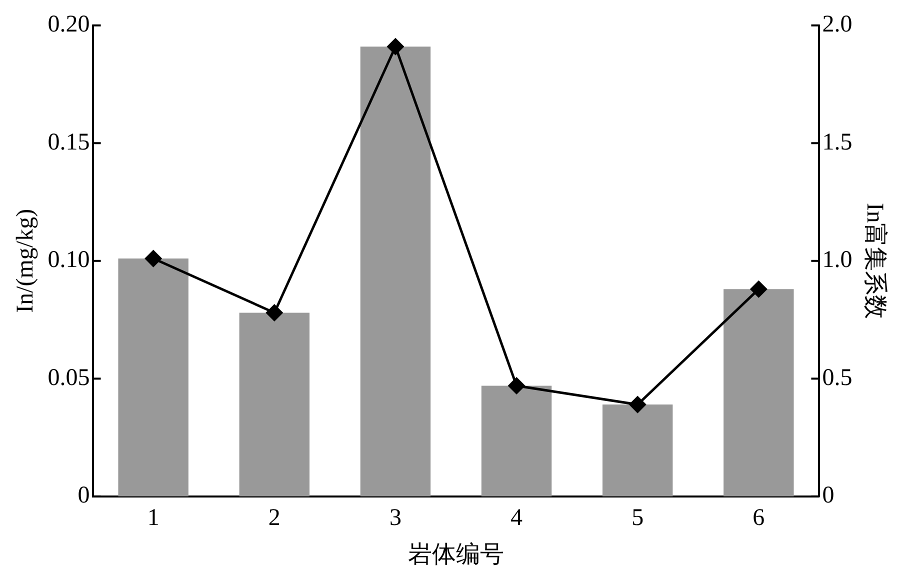 The width and height of the screenshot is (900, 578). What do you see at coordinates (69, 142) in the screenshot?
I see `y-tick-label: 0.15` at bounding box center [69, 142].